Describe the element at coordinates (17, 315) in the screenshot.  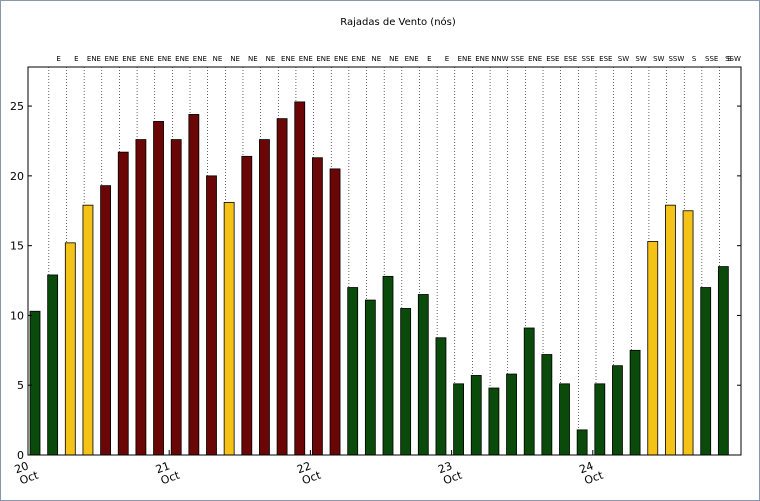
I see `y-tick-label: 10` at that location.